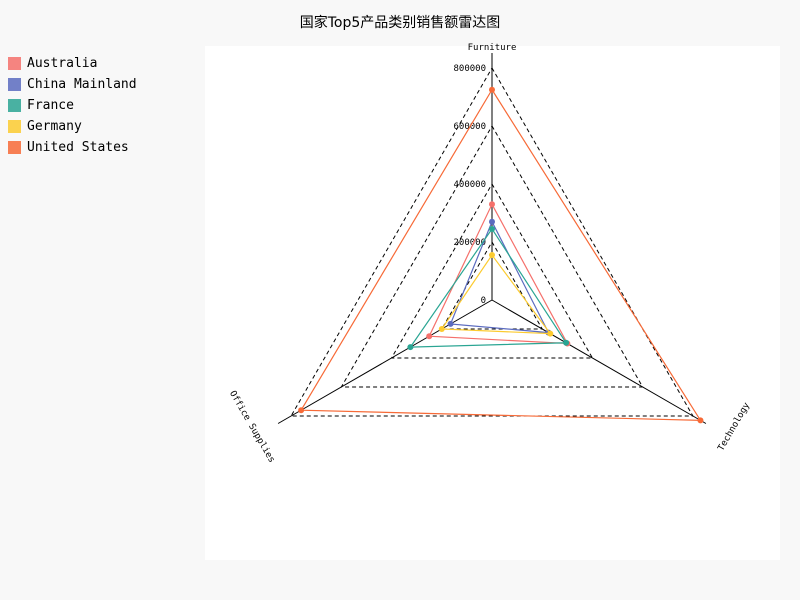  I want to click on axis-label: Furniture, so click(492, 48).